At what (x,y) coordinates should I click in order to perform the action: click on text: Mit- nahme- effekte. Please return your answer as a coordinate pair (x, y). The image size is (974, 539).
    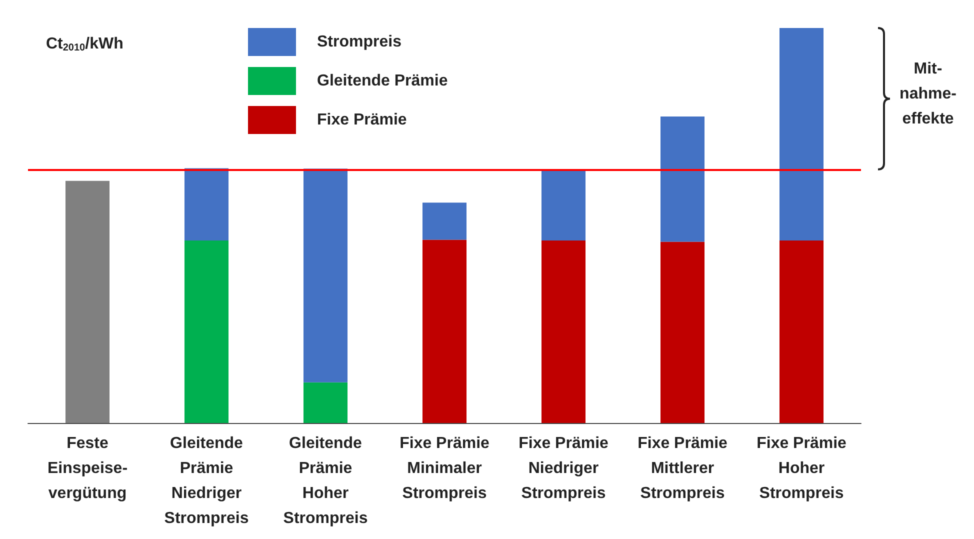
    Looking at the image, I should click on (928, 94).